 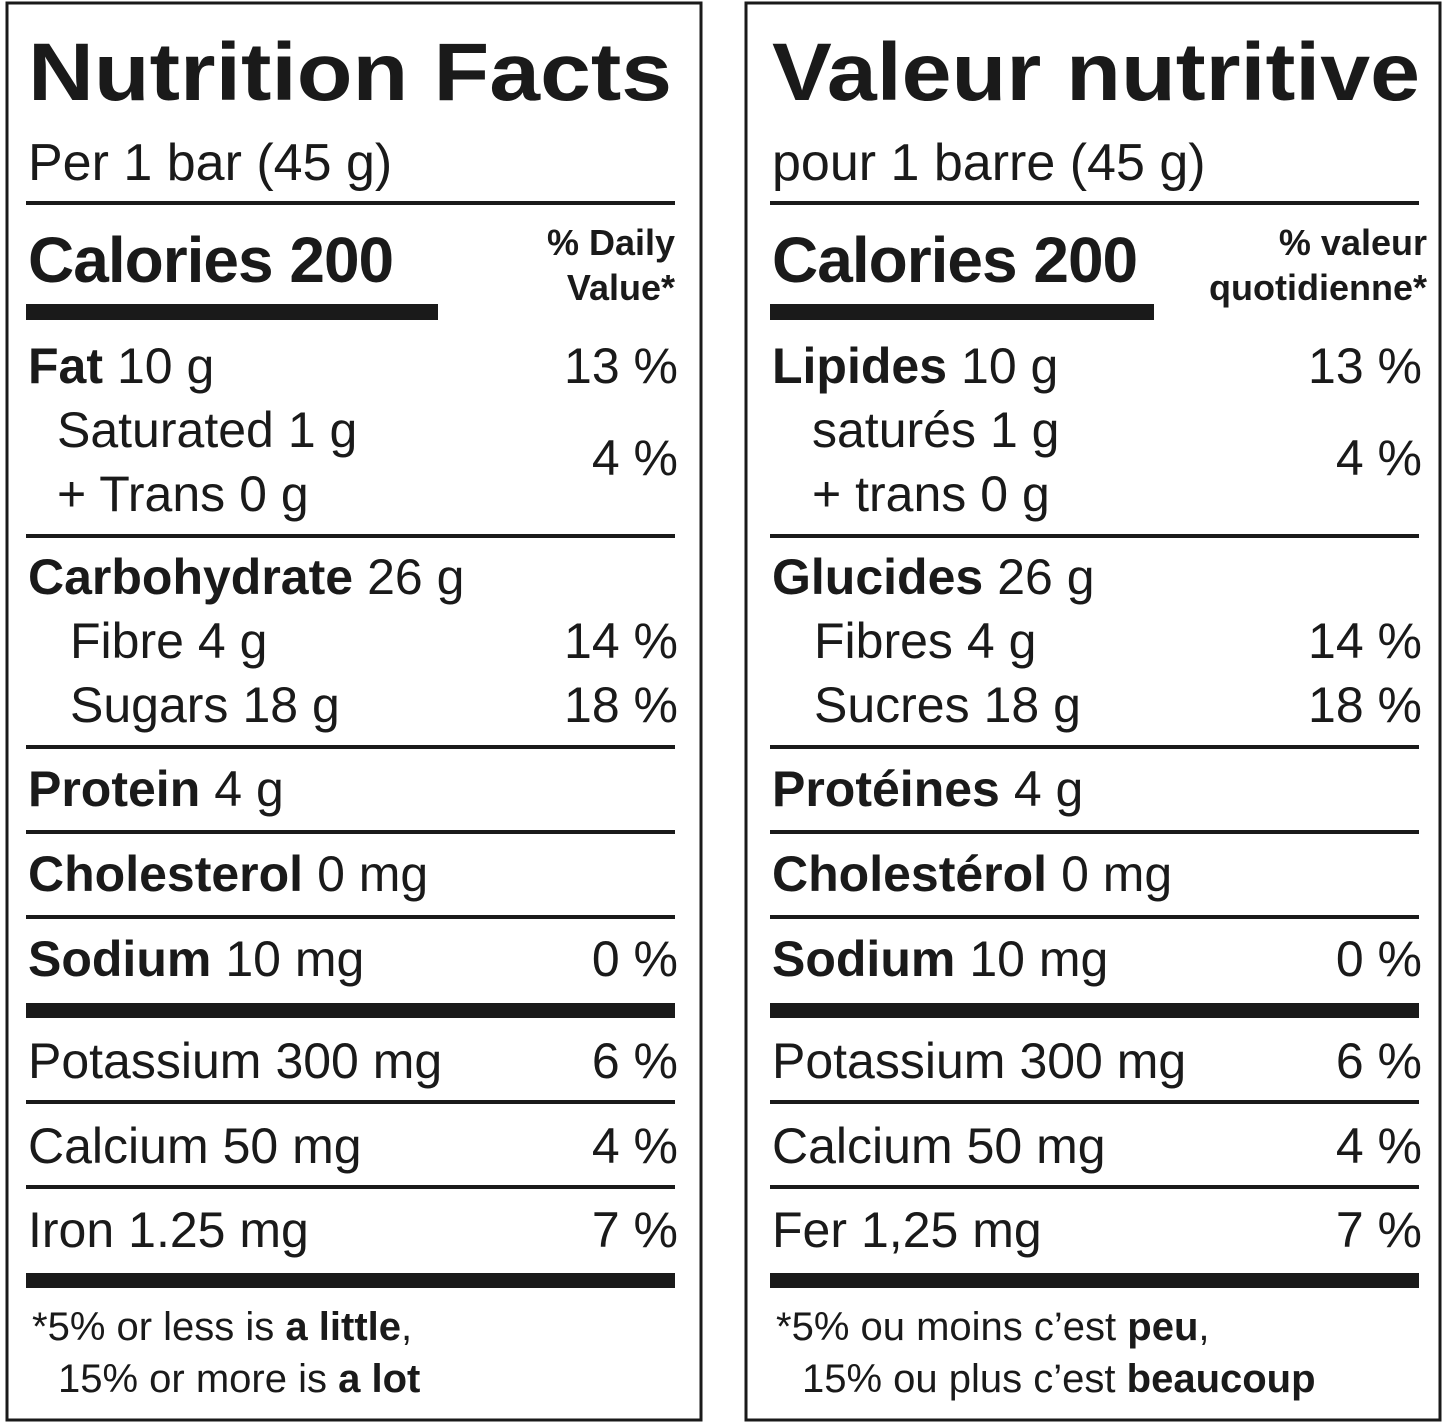 I want to click on nutrient-row: Protéines 4 g, so click(x=927, y=789).